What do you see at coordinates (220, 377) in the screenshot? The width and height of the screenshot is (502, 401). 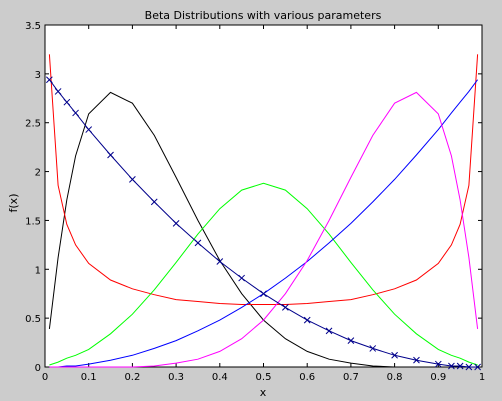 I see `x-tick-label: 0.4` at bounding box center [220, 377].